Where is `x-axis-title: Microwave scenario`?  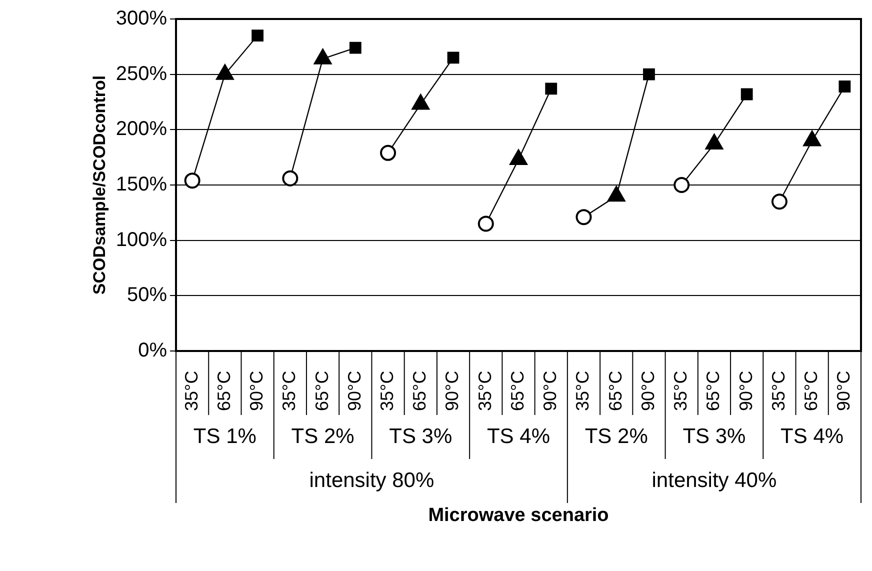
x-axis-title: Microwave scenario is located at coordinates (518, 515).